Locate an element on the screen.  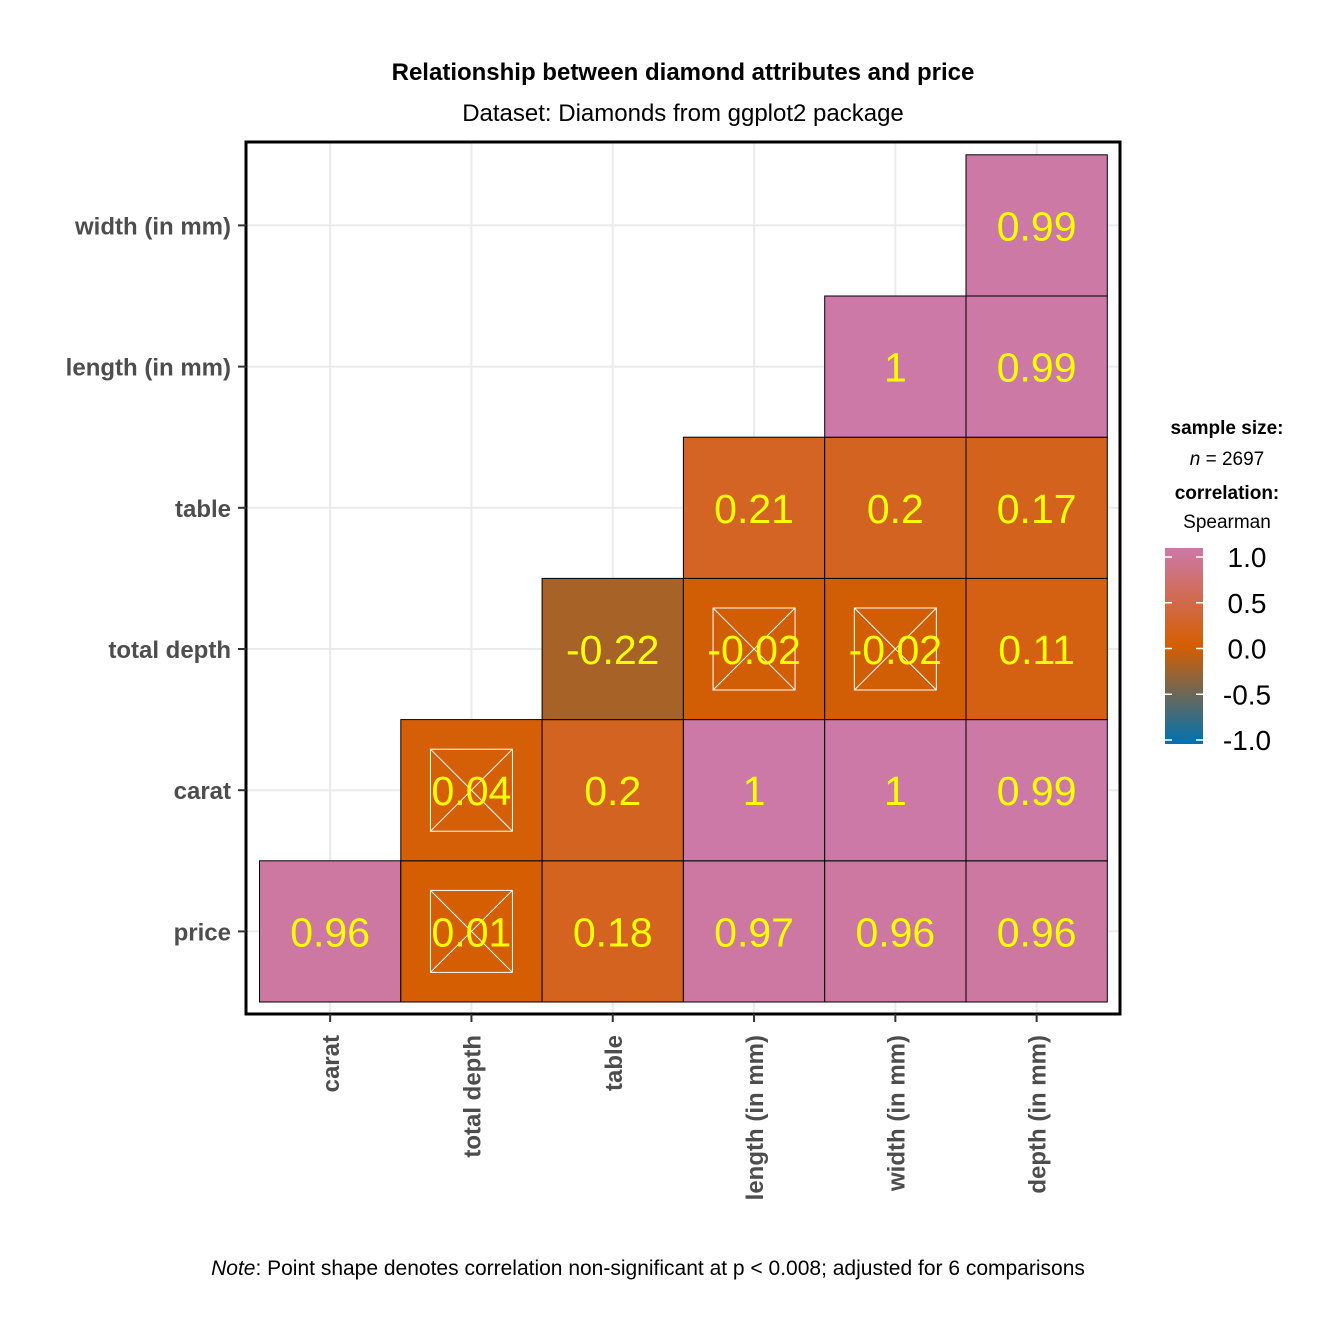
y-tick-label: width (in mm) is located at coordinates (152, 226).